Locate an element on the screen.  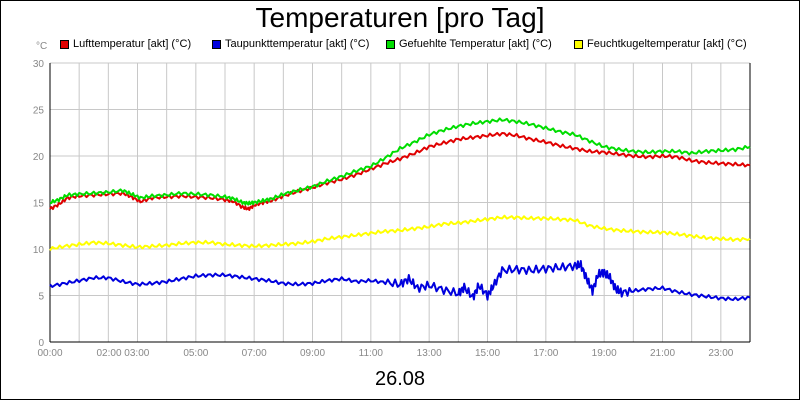
x-tick-label: 19:00 is located at coordinates (604, 353).